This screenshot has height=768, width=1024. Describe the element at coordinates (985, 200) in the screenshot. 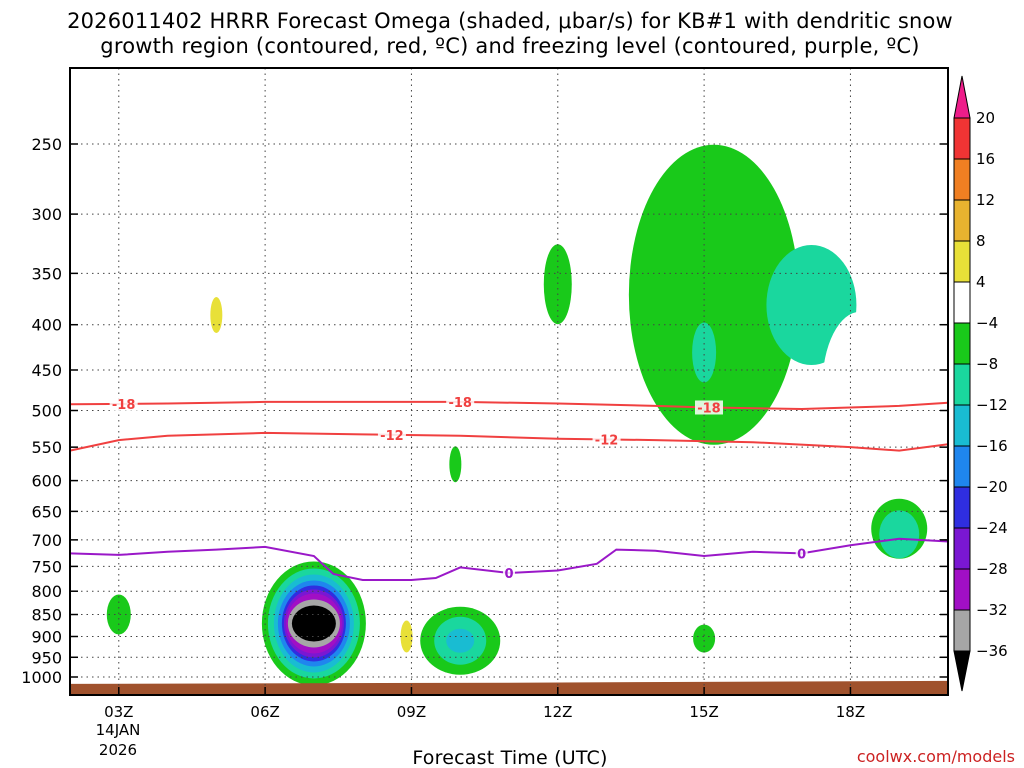

I see `colorbar-label: 12` at that location.